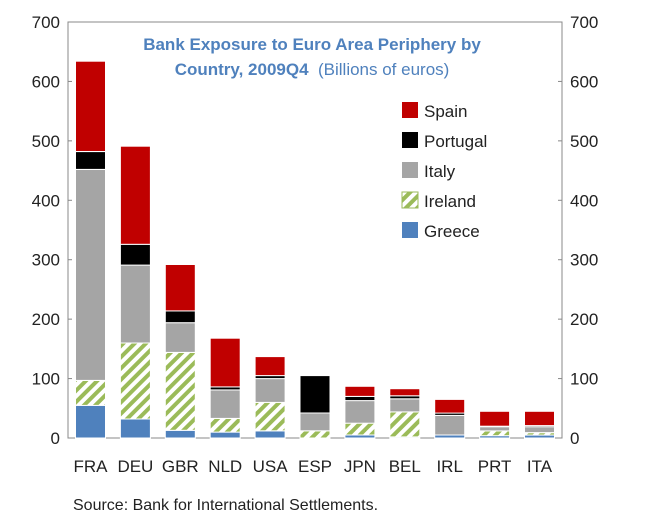 The width and height of the screenshot is (661, 528). I want to click on bar-nld-italy, so click(225, 404).